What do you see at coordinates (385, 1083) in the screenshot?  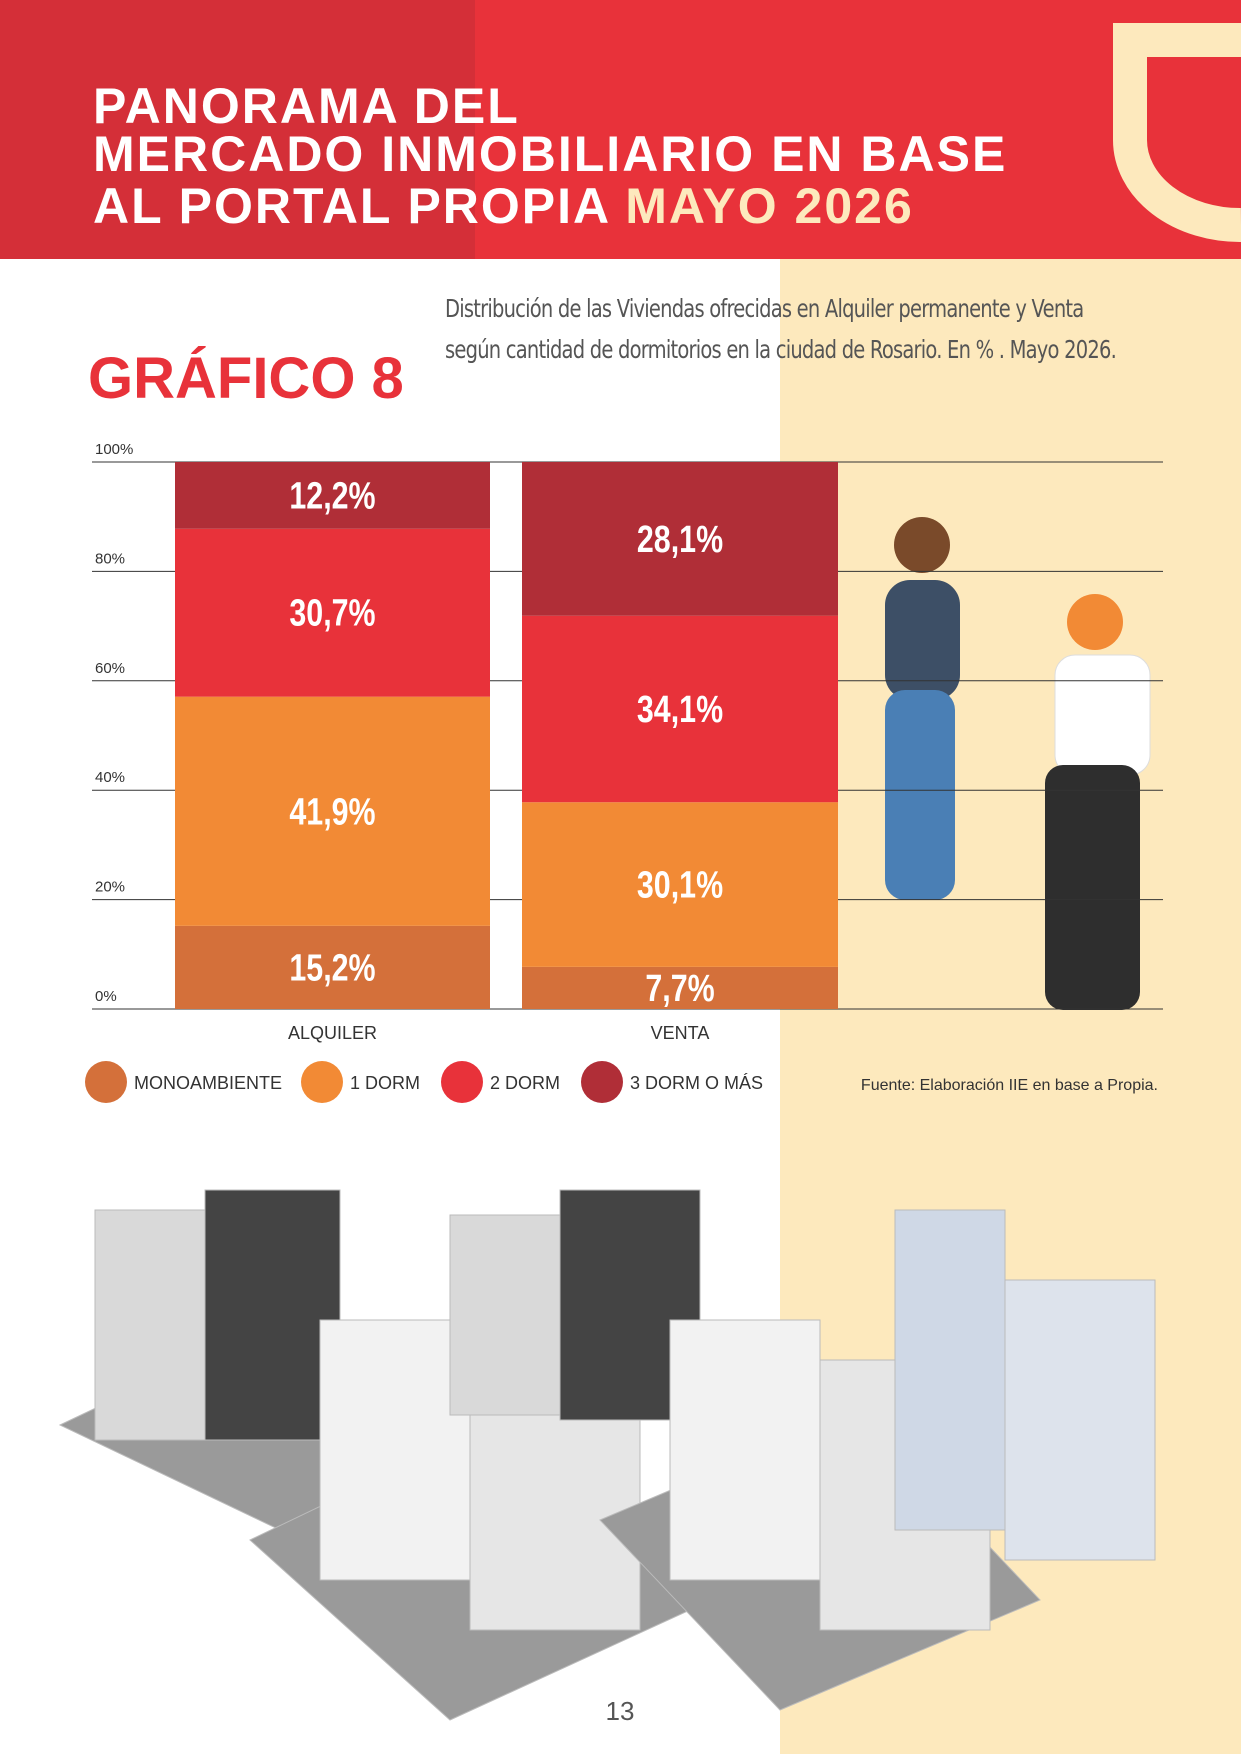 I see `legend-label: 1 DORM` at bounding box center [385, 1083].